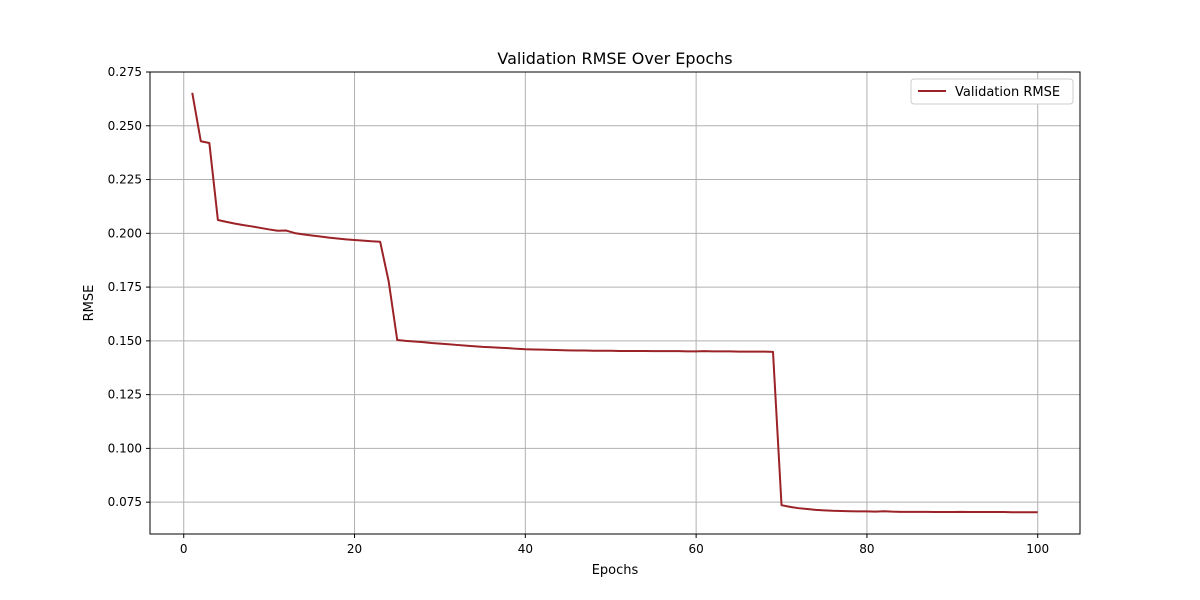 The image size is (1200, 600). What do you see at coordinates (125, 395) in the screenshot?
I see `y-tick-label: 0.125` at bounding box center [125, 395].